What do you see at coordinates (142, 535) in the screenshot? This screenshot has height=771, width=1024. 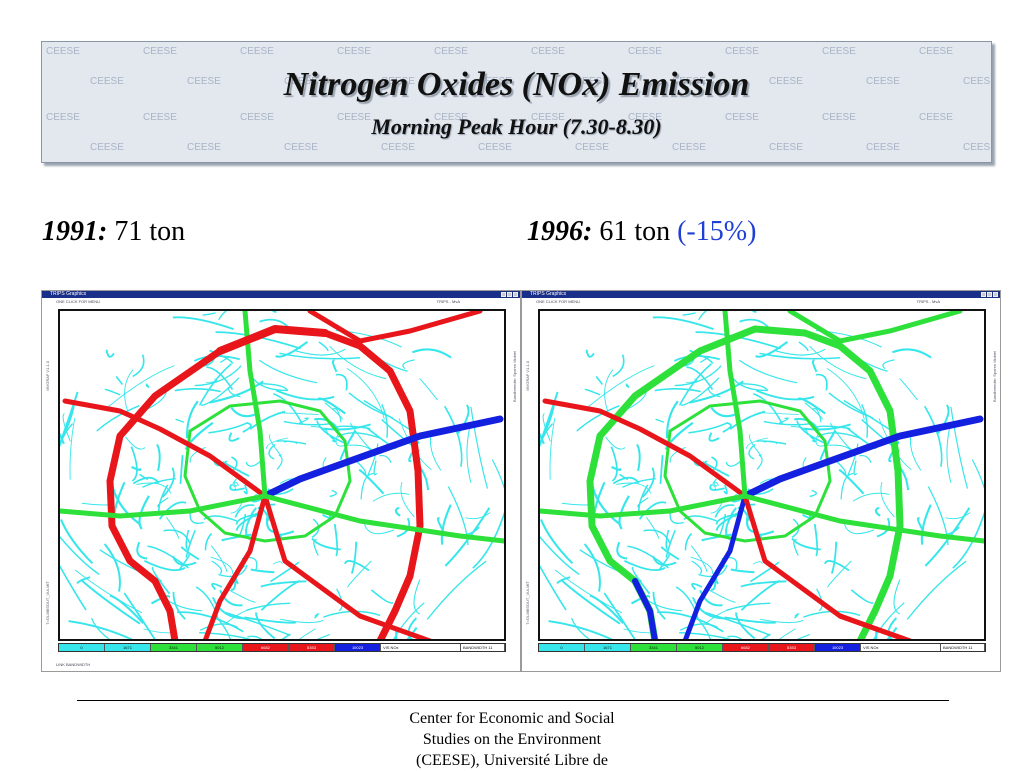 I see `west-ring-road` at bounding box center [142, 535].